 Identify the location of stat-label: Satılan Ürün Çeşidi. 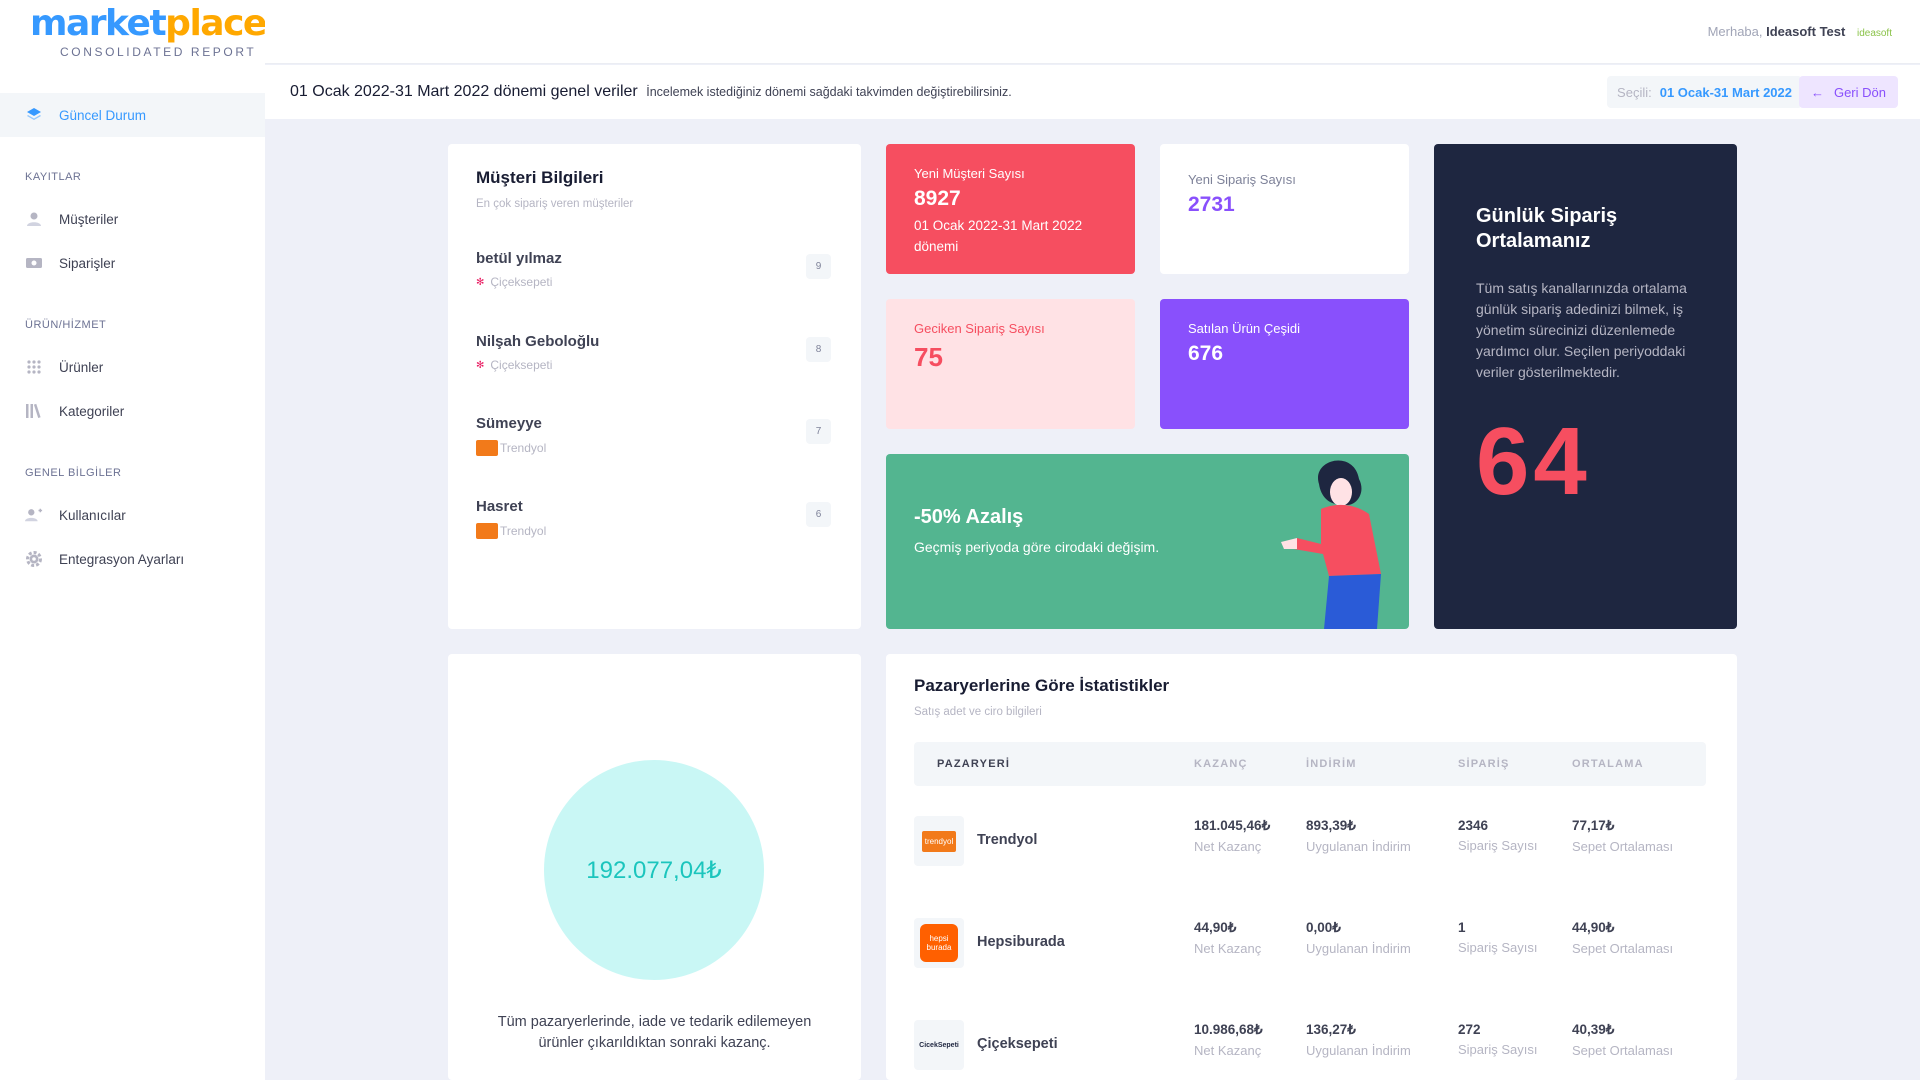
(1244, 328).